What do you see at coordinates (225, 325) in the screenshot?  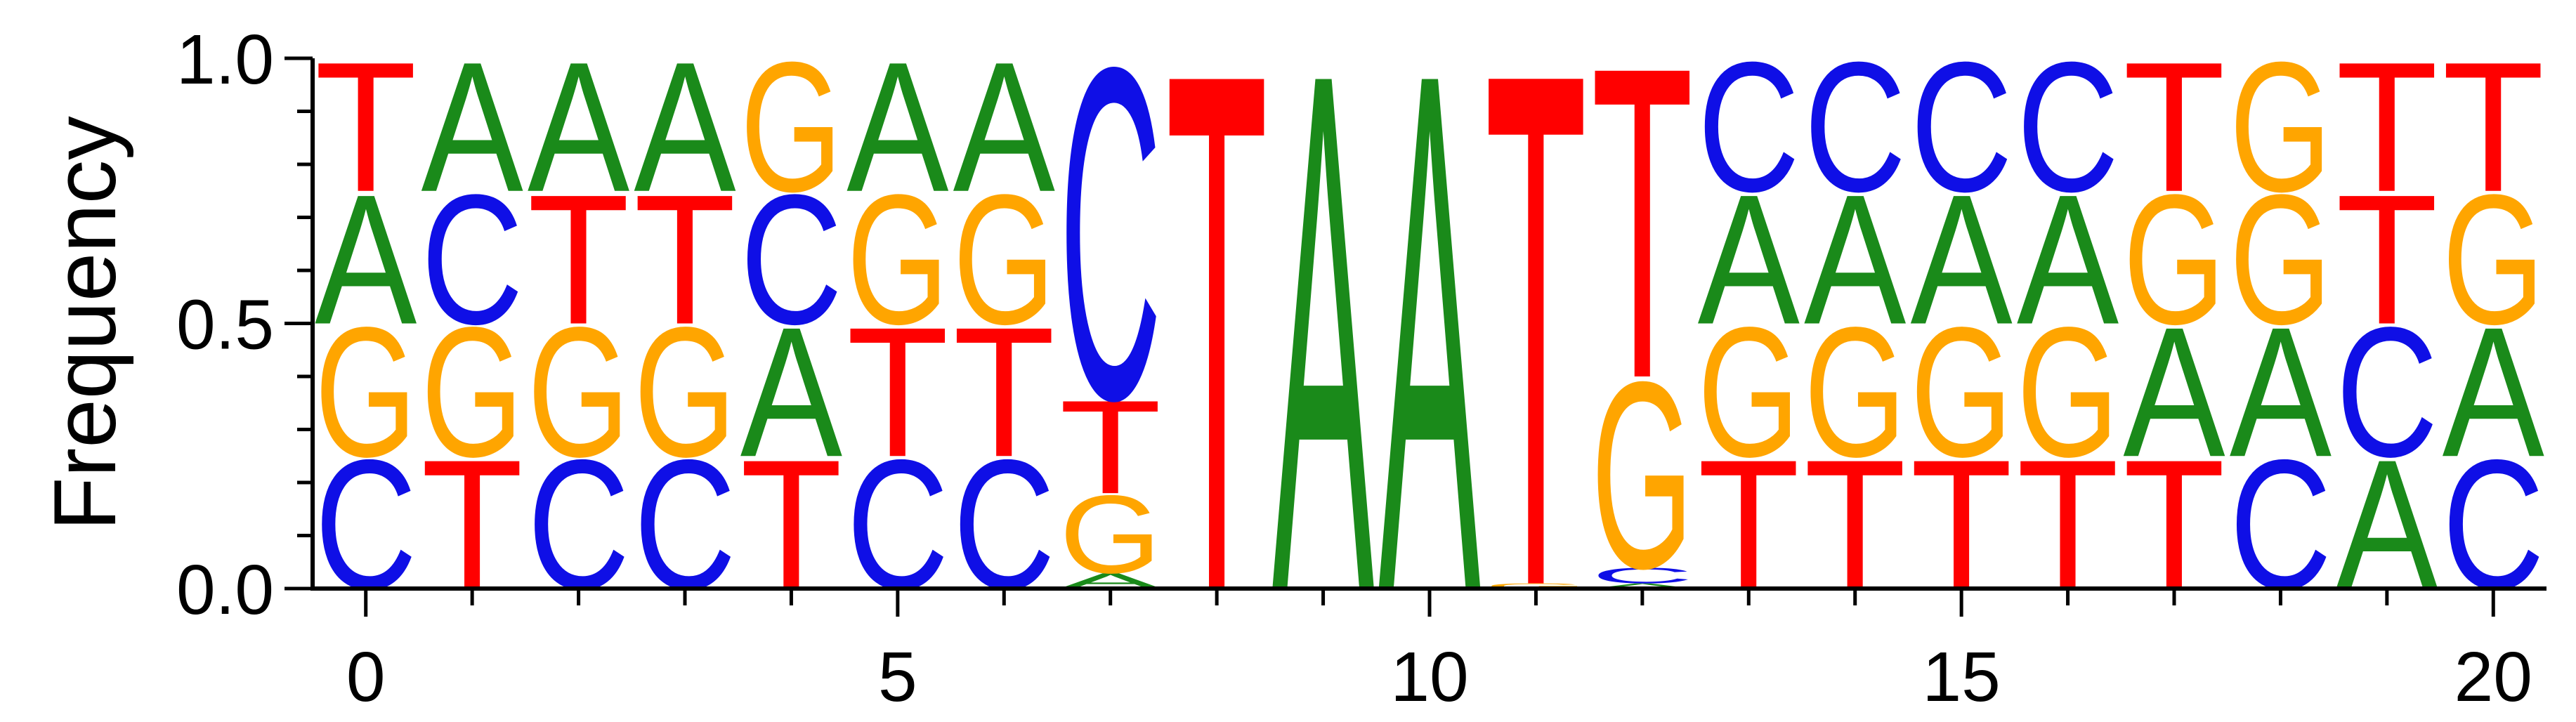 I see `y-tick-label: 0.5` at bounding box center [225, 325].